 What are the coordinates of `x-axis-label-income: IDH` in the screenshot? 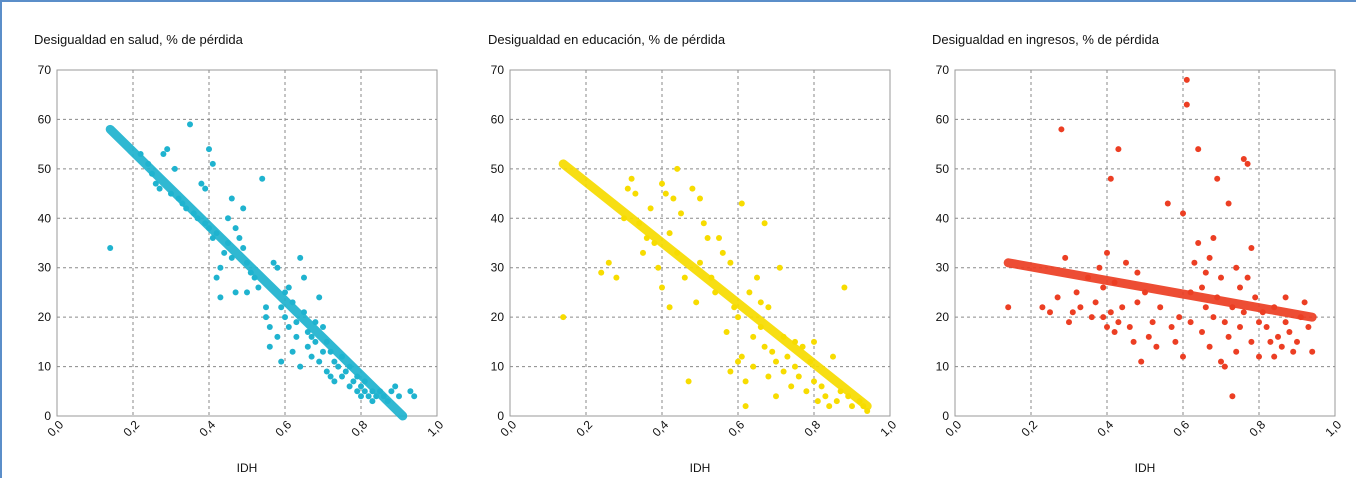 It's located at (1145, 468).